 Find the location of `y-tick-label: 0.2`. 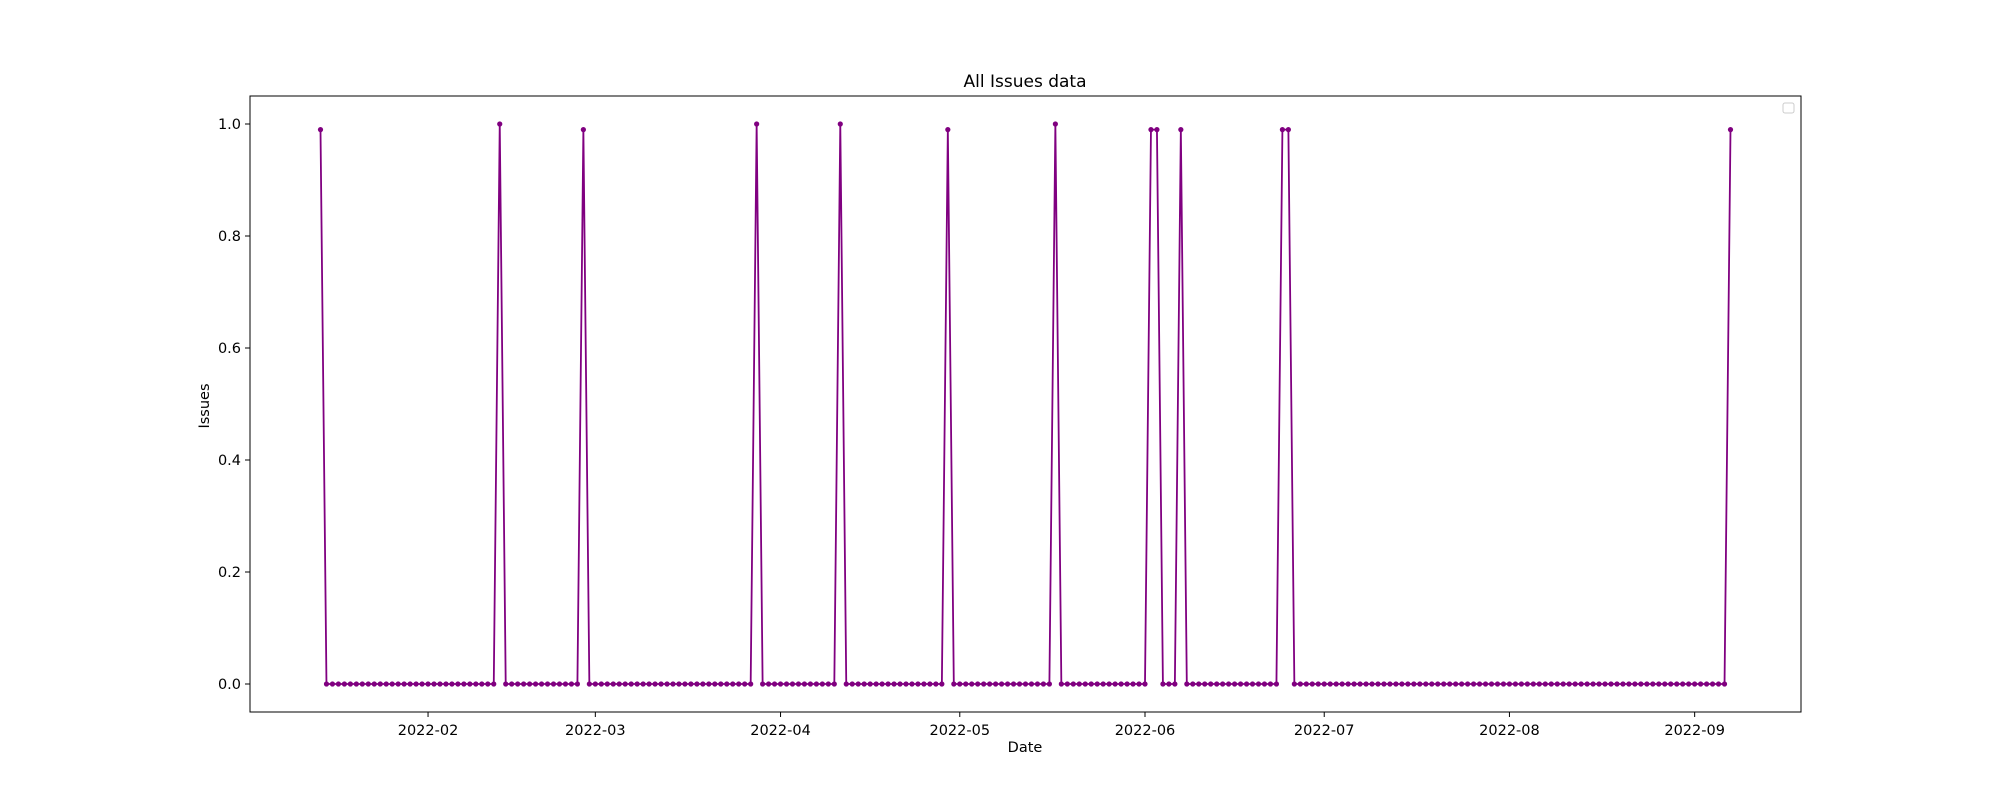

y-tick-label: 0.2 is located at coordinates (229, 573).